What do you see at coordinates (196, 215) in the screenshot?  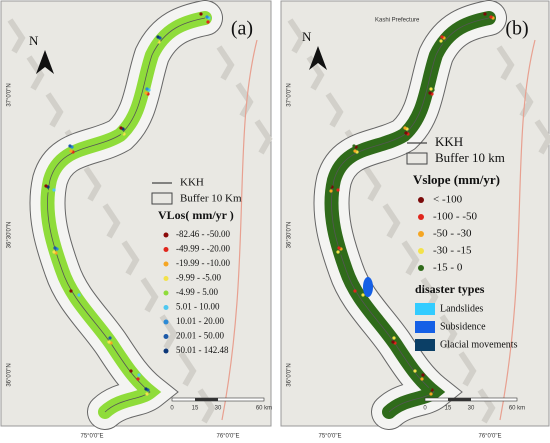 I see `legend-title: VLos( mm/yr )` at bounding box center [196, 215].